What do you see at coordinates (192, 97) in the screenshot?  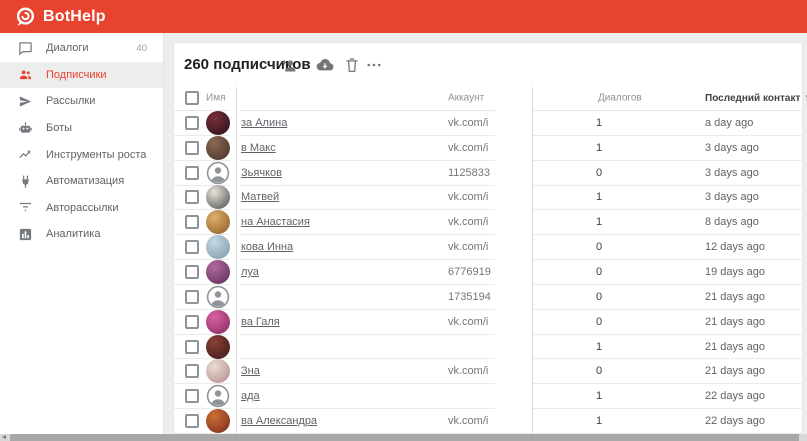 I see `select-all-checkbox` at bounding box center [192, 97].